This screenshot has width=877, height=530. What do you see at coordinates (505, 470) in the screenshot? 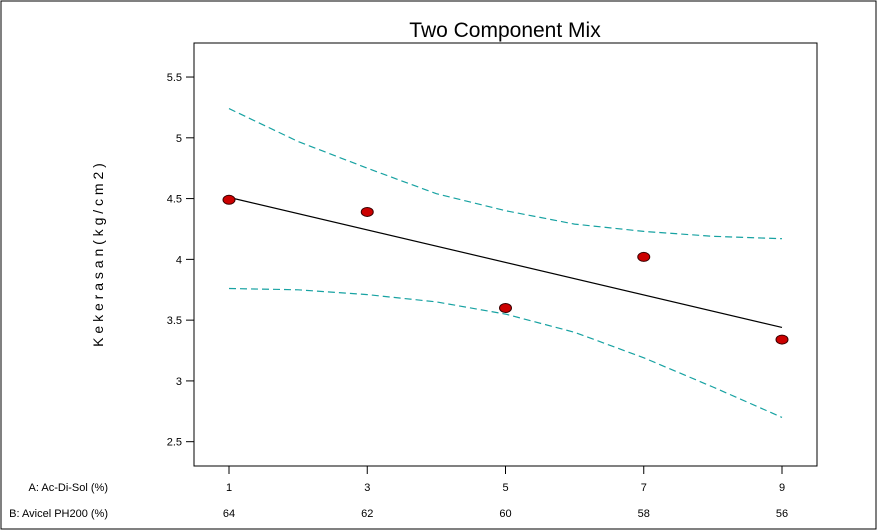
I see `x-axis` at bounding box center [505, 470].